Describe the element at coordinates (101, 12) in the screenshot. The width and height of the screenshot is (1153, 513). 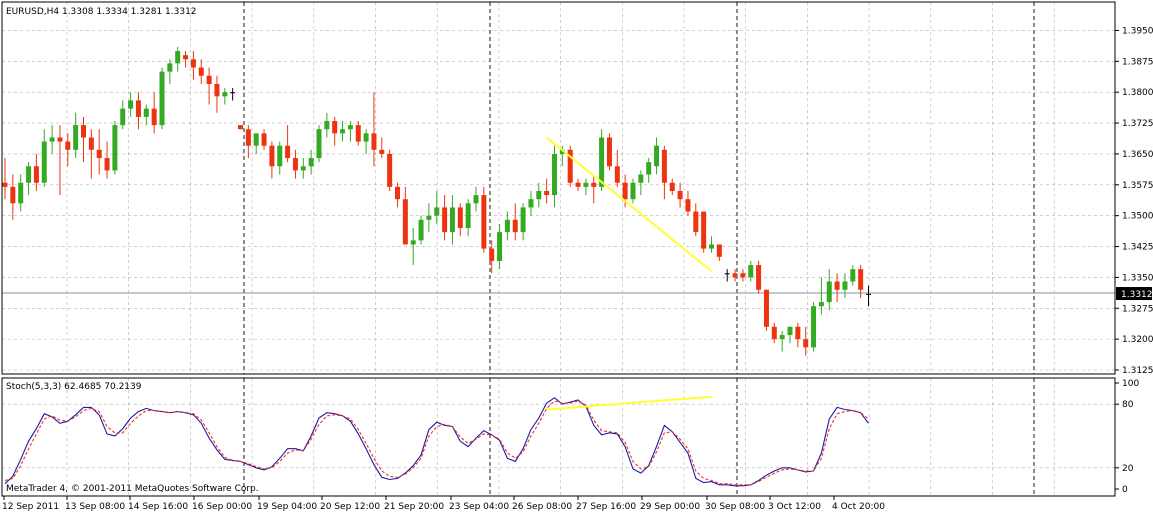
I see `price-header: EURUSD,H4 1.3308 1.3334 1.3281 1.3312` at that location.